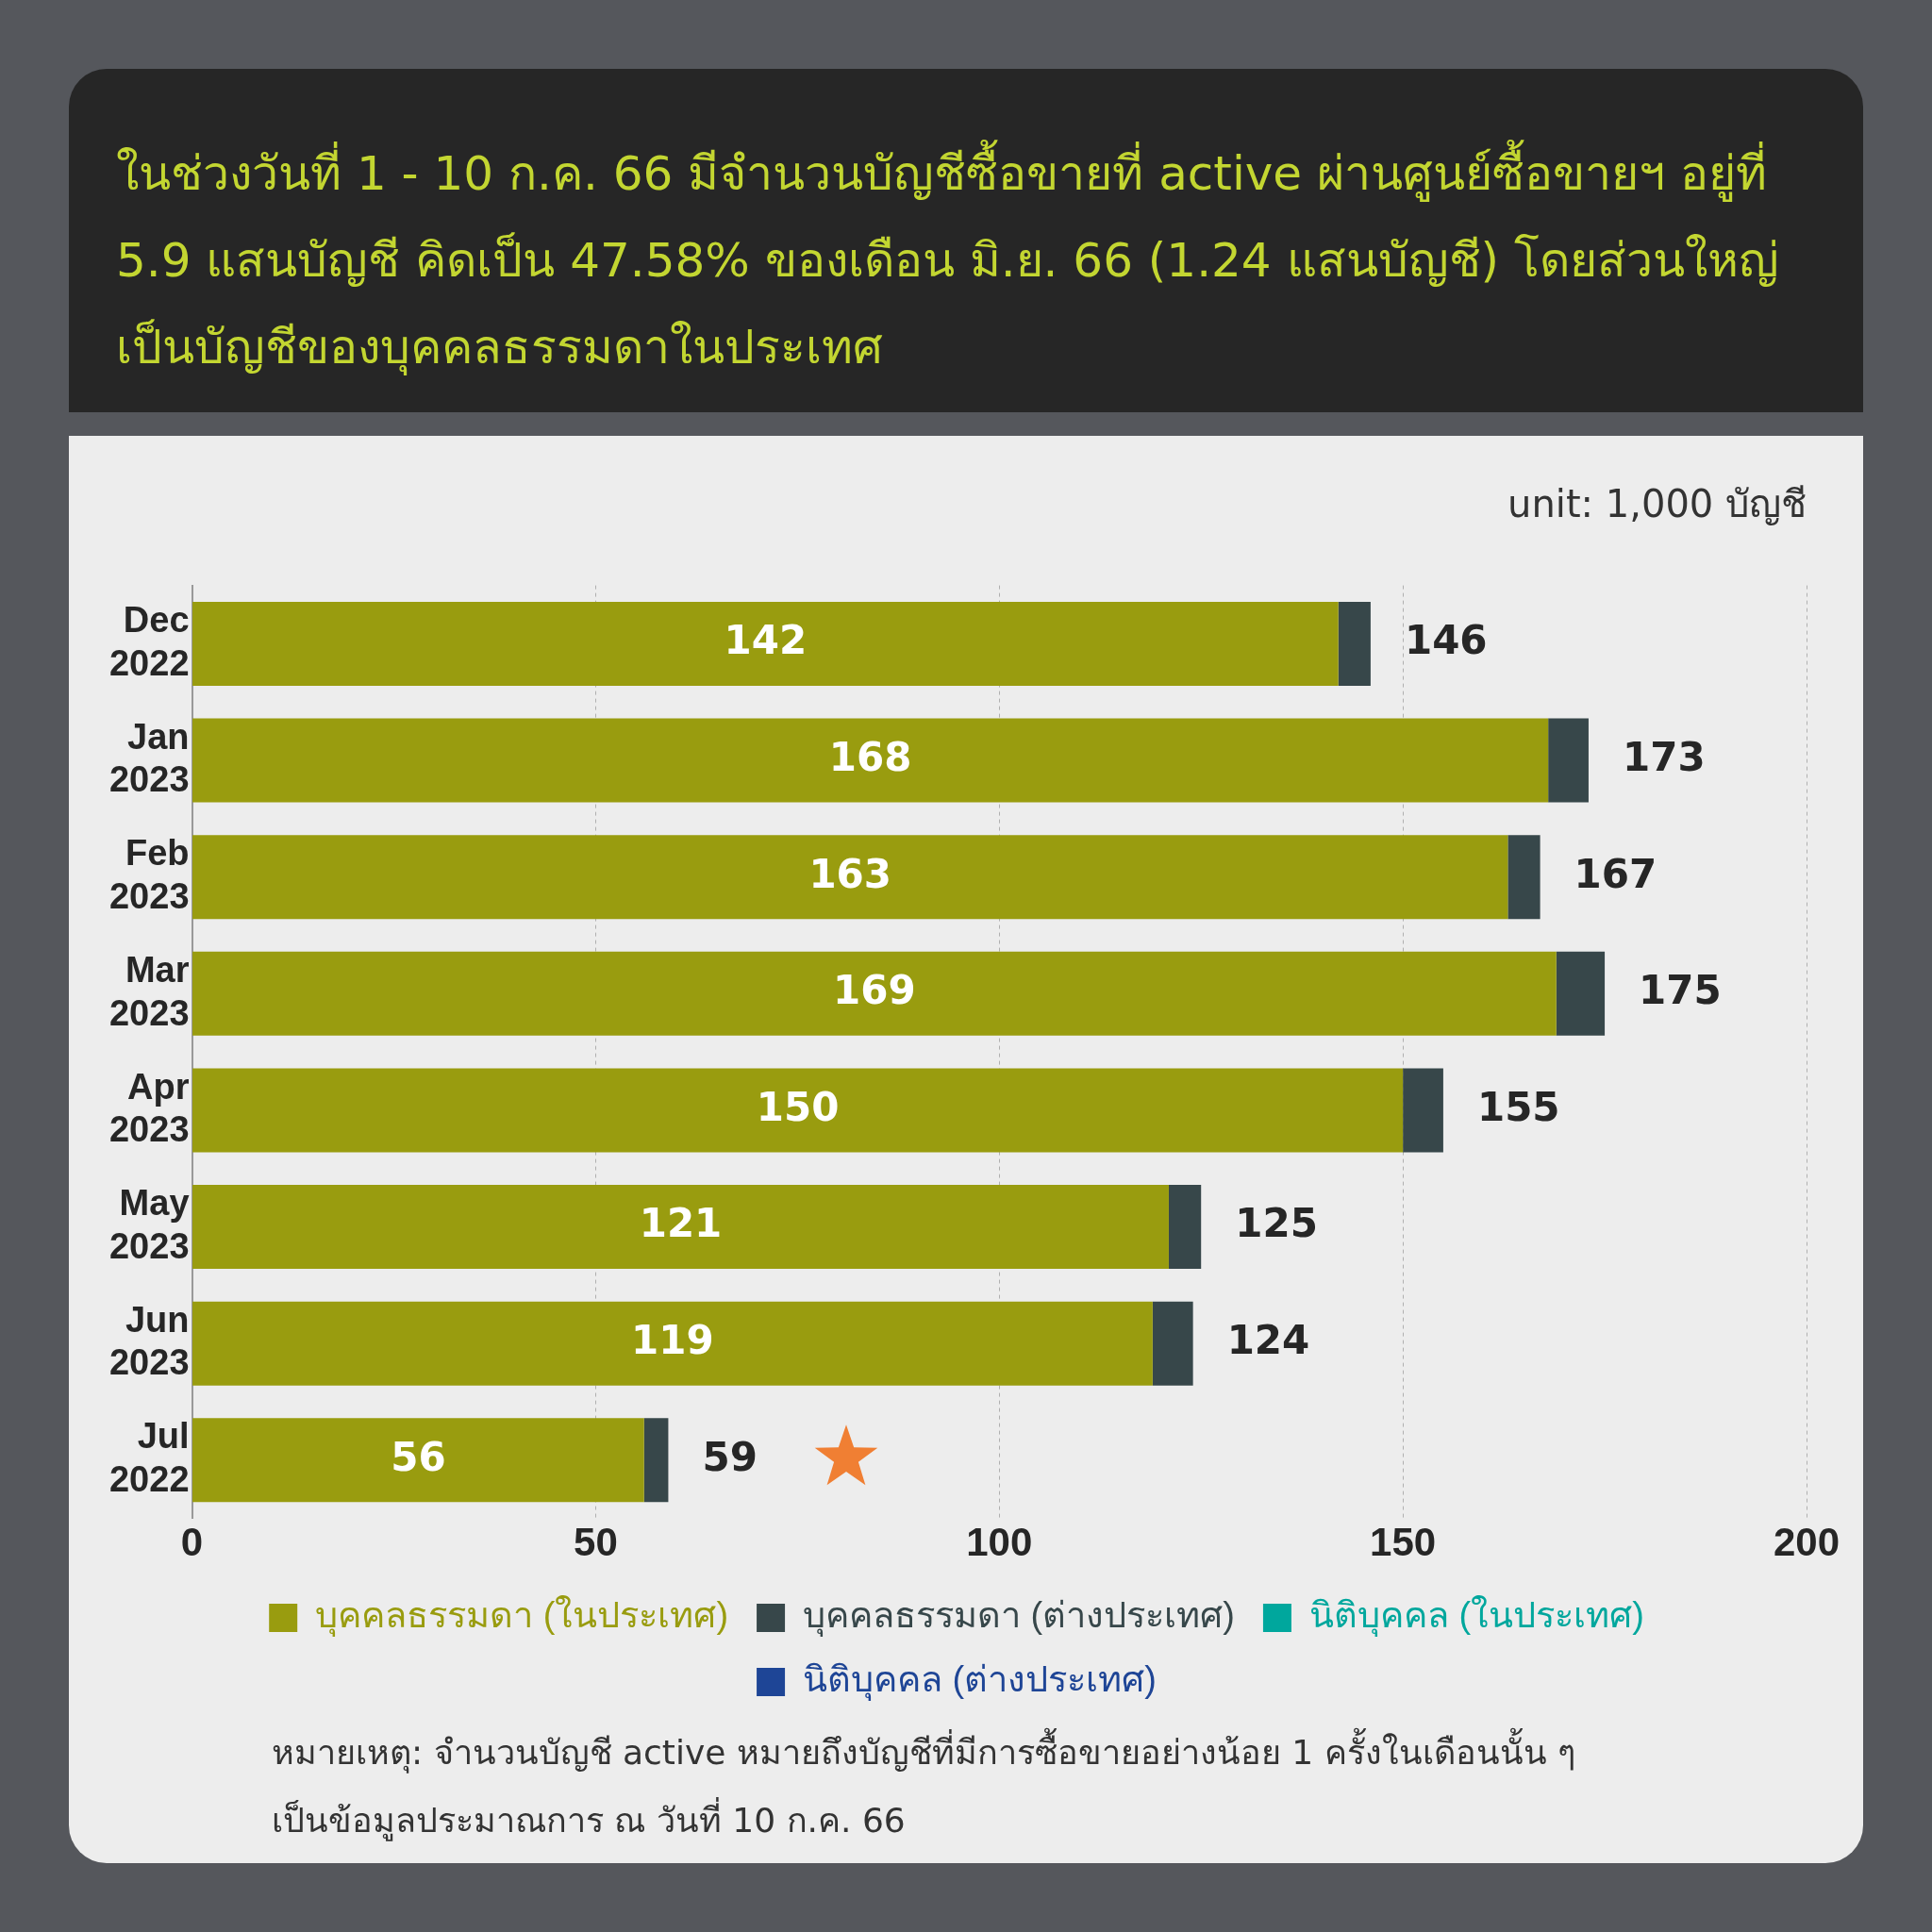  What do you see at coordinates (1807, 1542) in the screenshot?
I see `x-tick-label: 200` at bounding box center [1807, 1542].